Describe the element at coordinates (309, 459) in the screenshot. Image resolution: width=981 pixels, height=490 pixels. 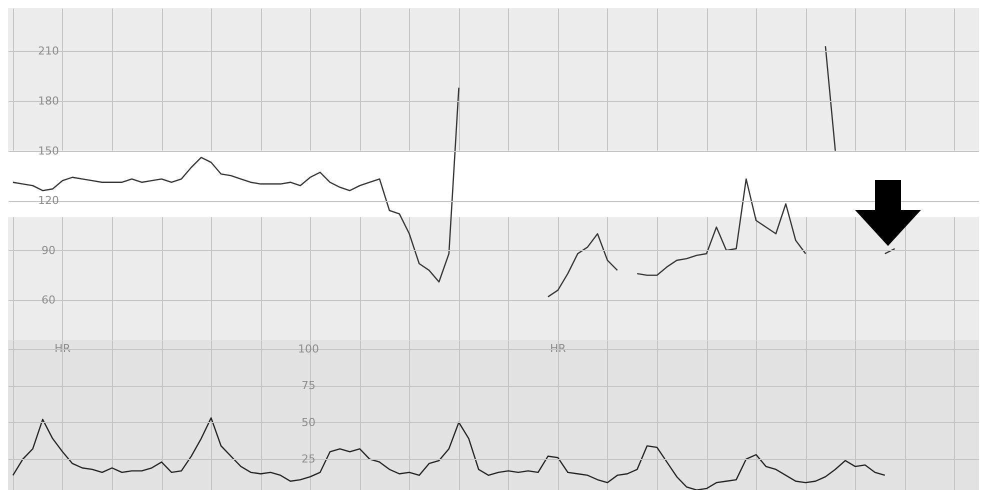
I see `y-tick-label: 25` at that location.